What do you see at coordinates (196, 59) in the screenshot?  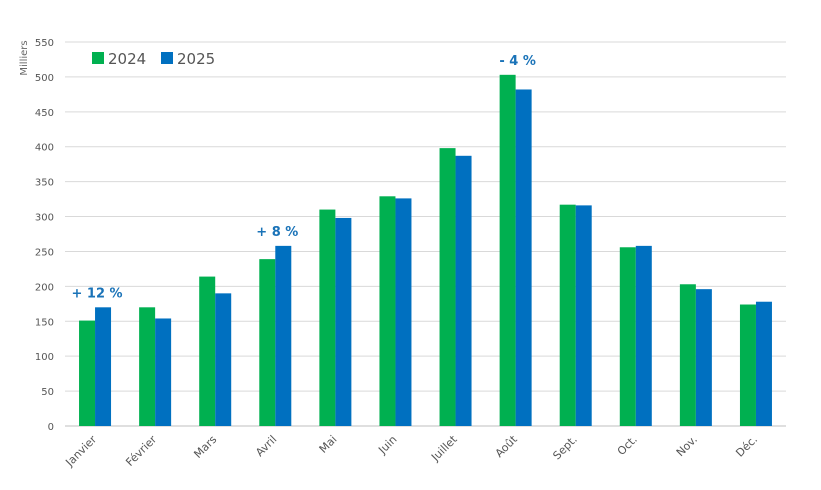 I see `legend-label-2025: 2025` at bounding box center [196, 59].